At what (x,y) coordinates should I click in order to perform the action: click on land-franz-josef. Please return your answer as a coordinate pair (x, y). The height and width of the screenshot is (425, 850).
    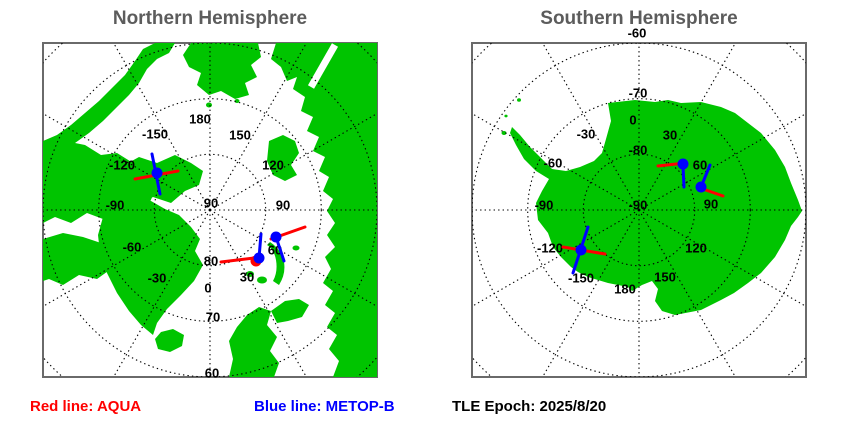
    Looking at the image, I should click on (296, 248).